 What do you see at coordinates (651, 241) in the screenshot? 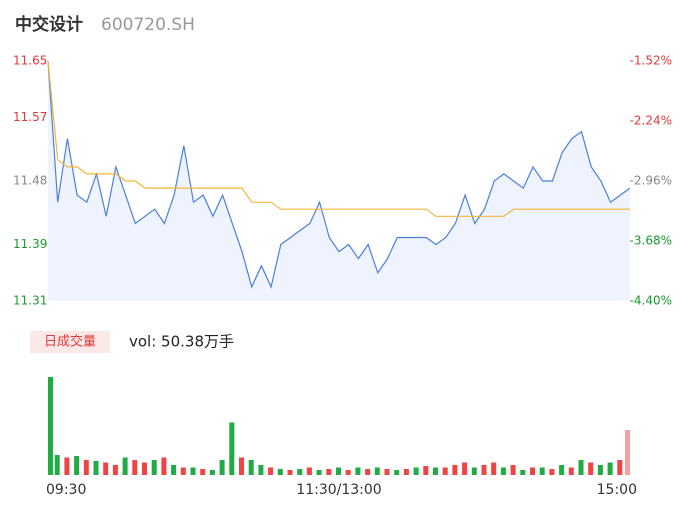
I see `y2-tick-label: -3.68%` at bounding box center [651, 241].